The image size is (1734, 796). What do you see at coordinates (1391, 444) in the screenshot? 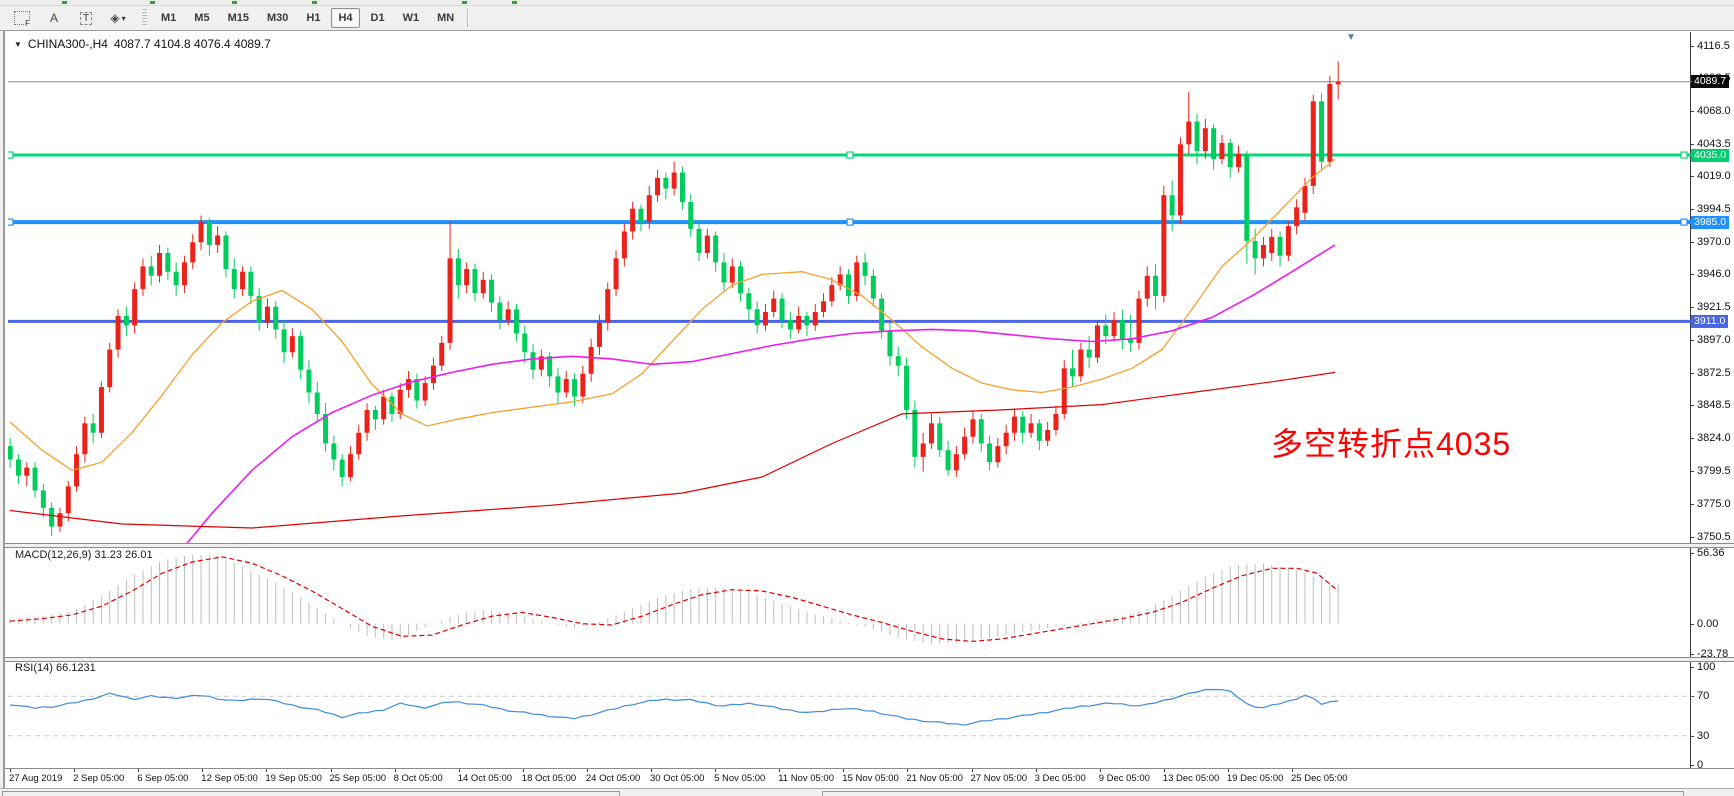
I see `chart-text-annotation: 多空转折点4035` at bounding box center [1391, 444].